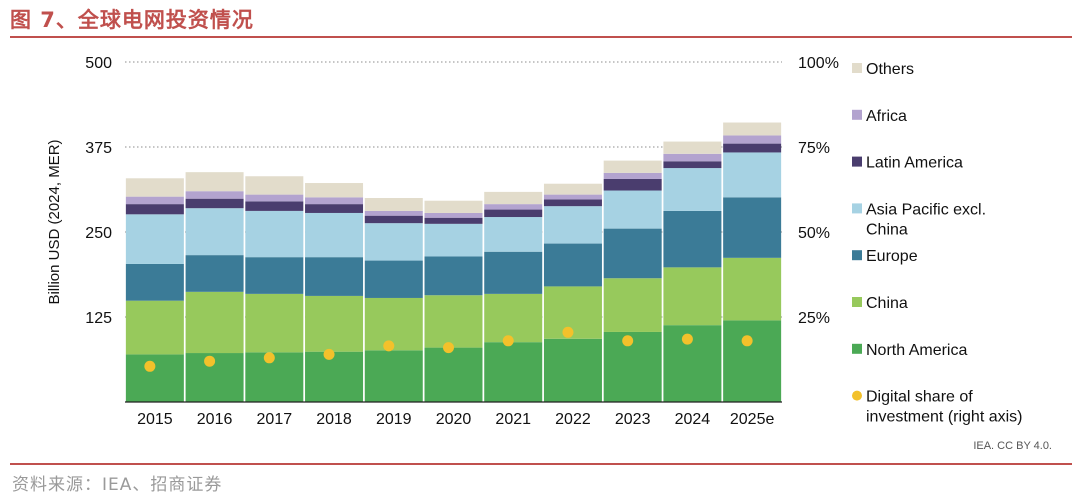  What do you see at coordinates (513, 207) in the screenshot?
I see `bar-africa-2021` at bounding box center [513, 207].